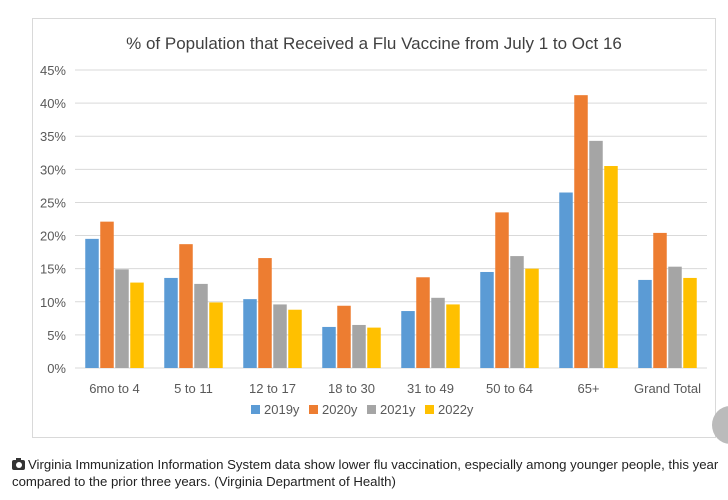 The height and width of the screenshot is (500, 728). What do you see at coordinates (272, 388) in the screenshot?
I see `x-tick-label: 12 to 17` at bounding box center [272, 388].